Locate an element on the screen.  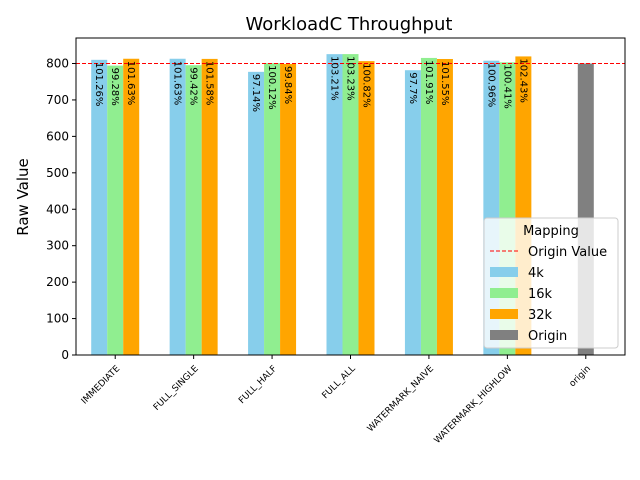
data-label-32k-FULL_HALF: 99.84% is located at coordinates (287, 85).